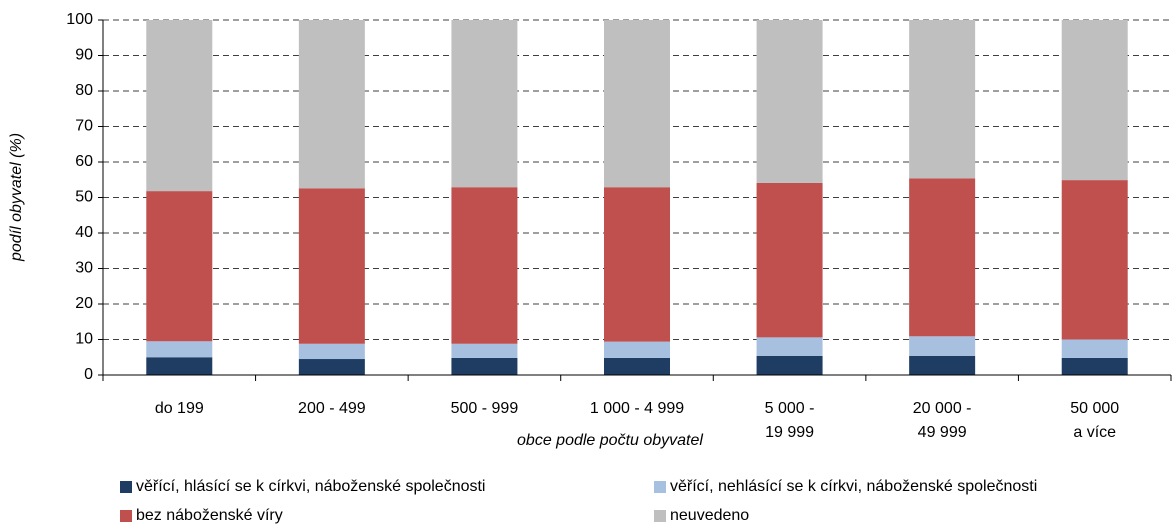 This screenshot has height=524, width=1172. What do you see at coordinates (485, 408) in the screenshot?
I see `x-tick-label: 500 - 999` at bounding box center [485, 408].